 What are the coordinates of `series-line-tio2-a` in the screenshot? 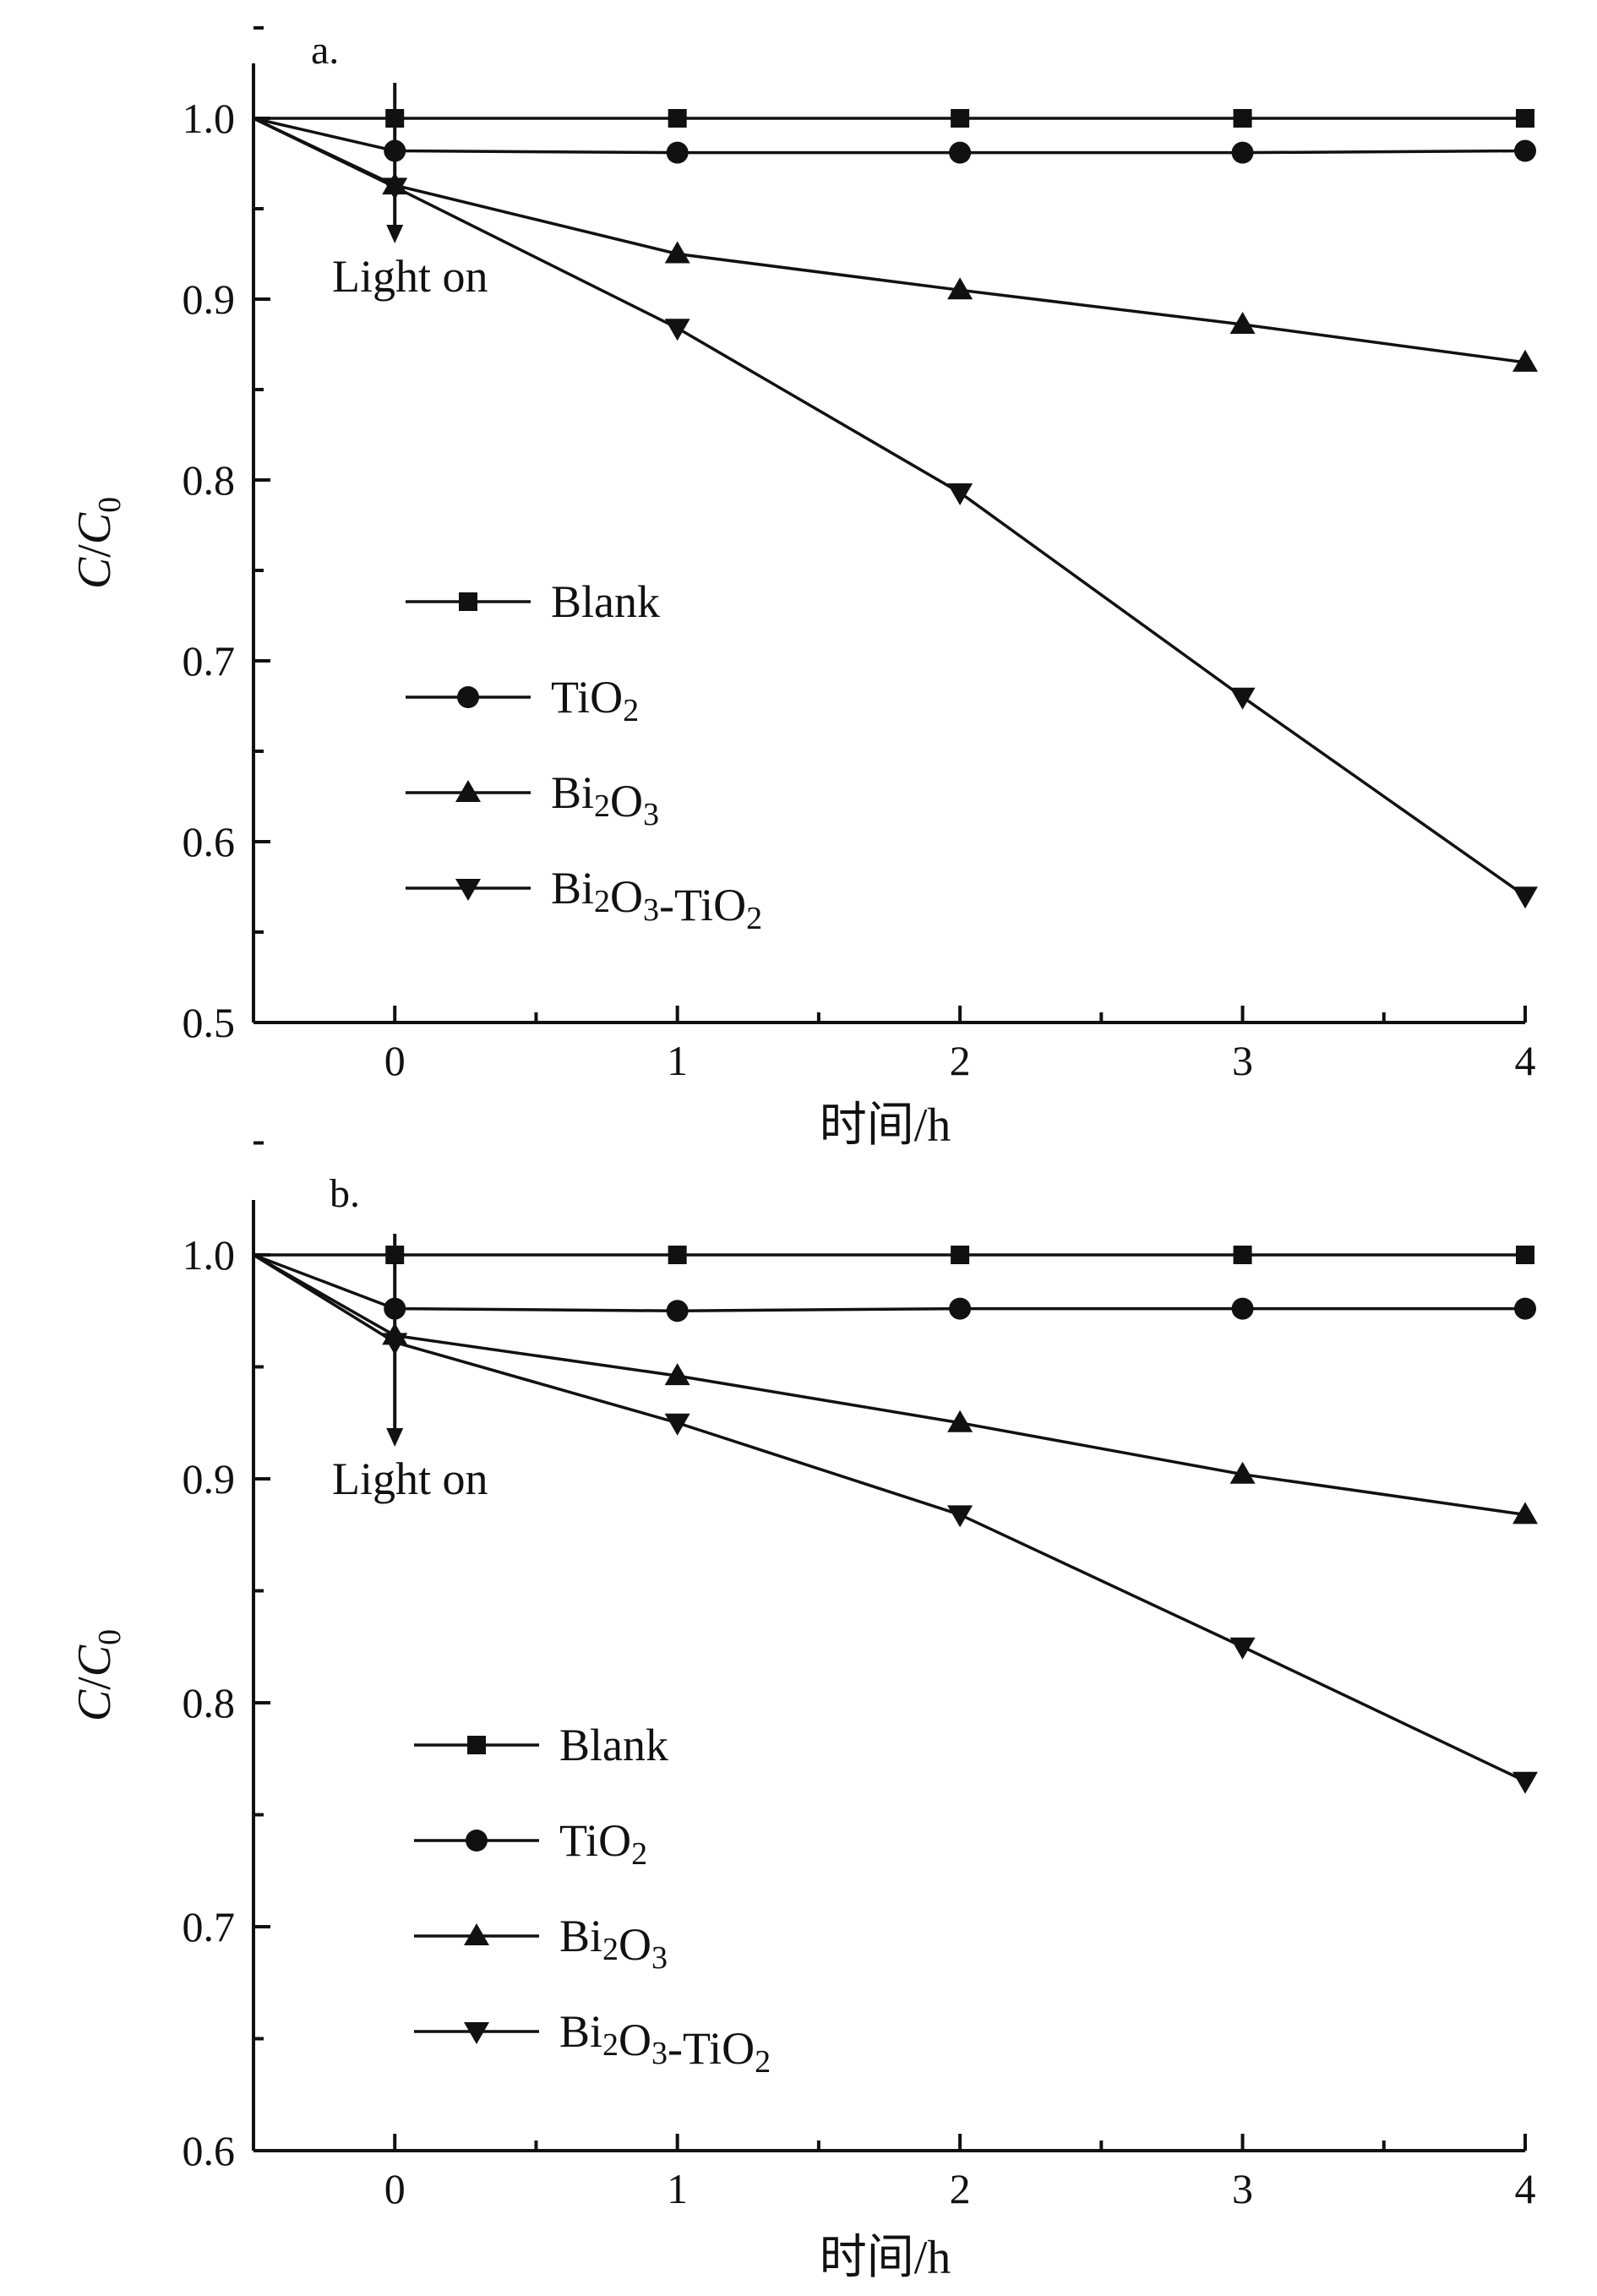 It's located at (889, 136).